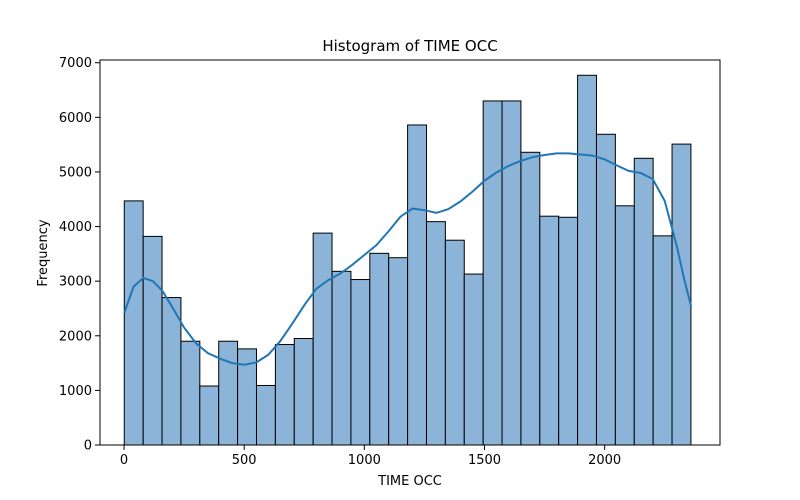 This screenshot has width=800, height=500. What do you see at coordinates (79, 255) in the screenshot?
I see `y-axis-ticks: 0 1000 2000 3000 4000 5000 6000 7000` at bounding box center [79, 255].